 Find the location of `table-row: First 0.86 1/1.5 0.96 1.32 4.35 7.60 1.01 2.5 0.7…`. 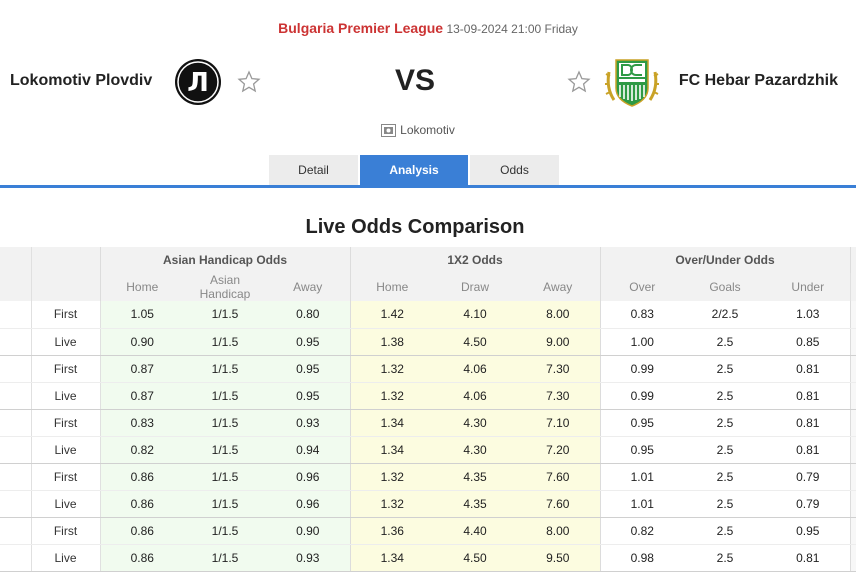

table-row: First 0.86 1/1.5 0.96 1.32 4.35 7.60 1.01 2.5 0.7… is located at coordinates (428, 477).